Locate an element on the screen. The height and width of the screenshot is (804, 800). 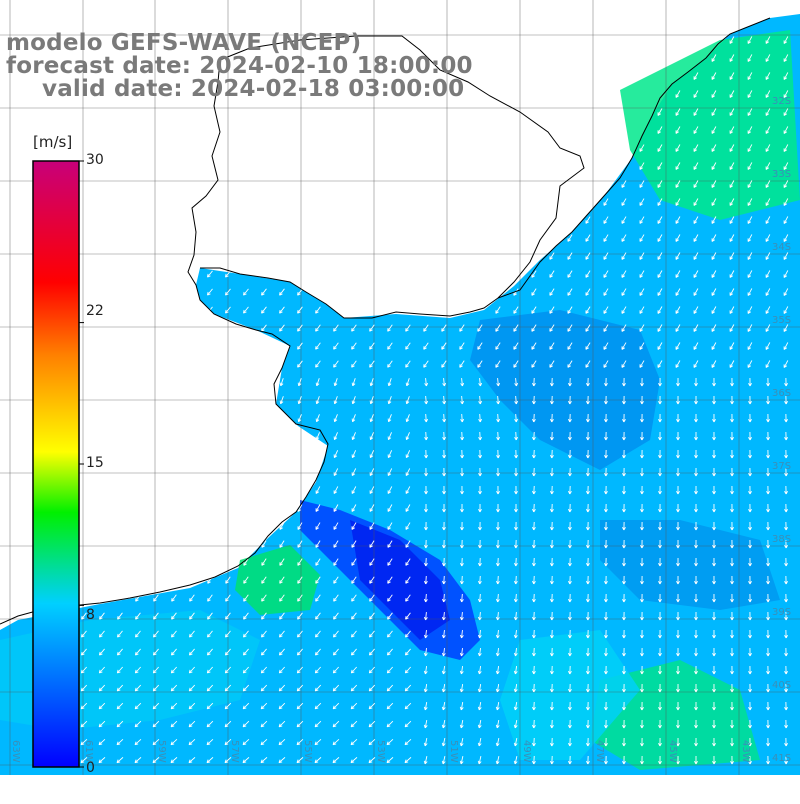
latitude-label: 35S is located at coordinates (781, 320).